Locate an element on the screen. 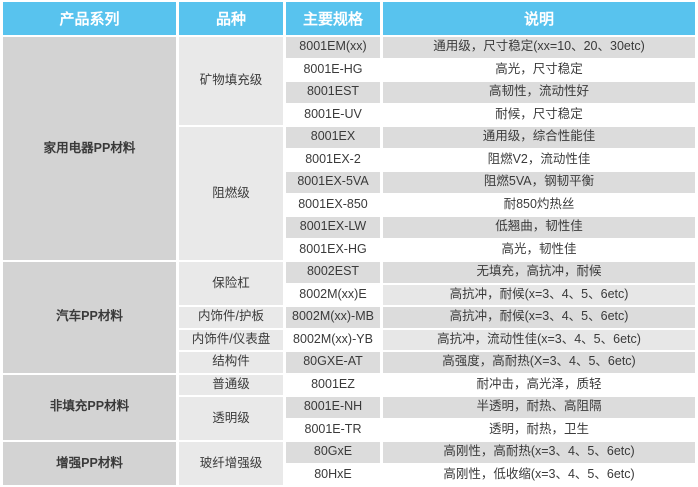 This screenshot has height=487, width=698. table-row: 8001EX-LW 低翘曲，韧性佳 is located at coordinates (349, 227).